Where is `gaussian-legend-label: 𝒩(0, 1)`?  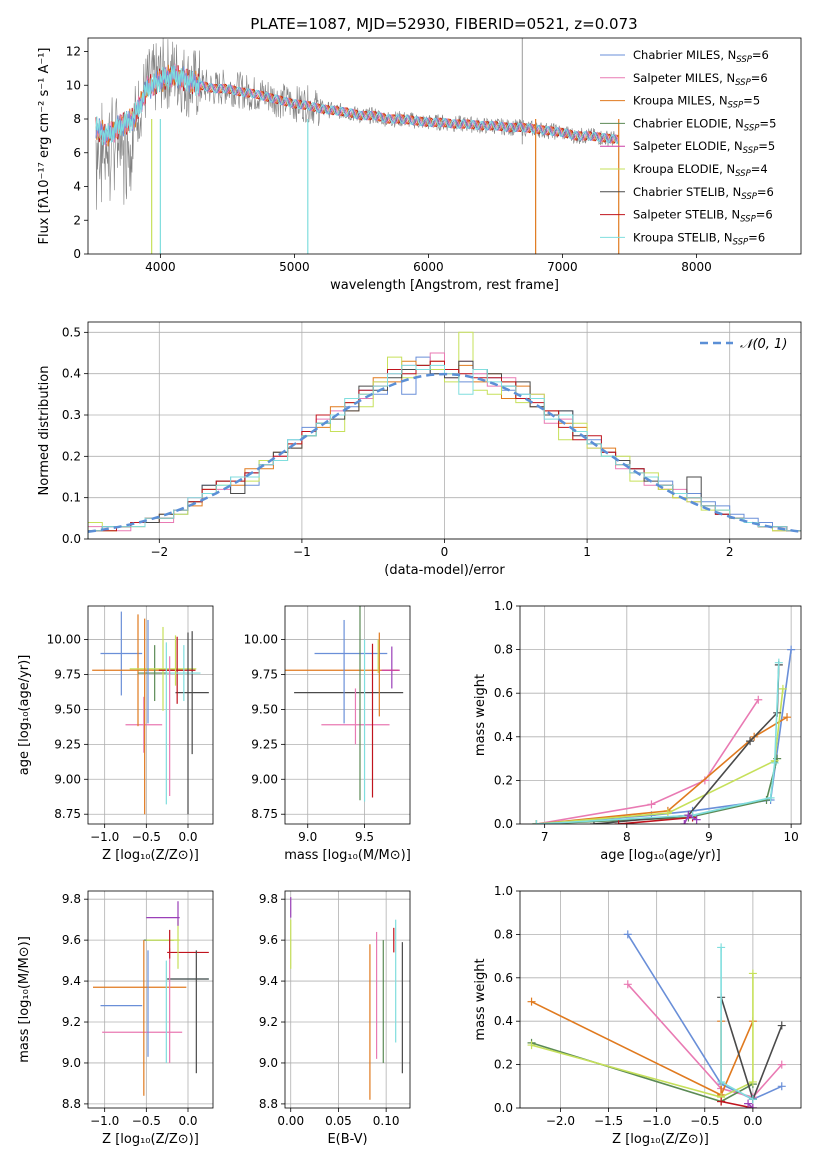
gaussian-legend-label: 𝒩(0, 1) is located at coordinates (763, 344).